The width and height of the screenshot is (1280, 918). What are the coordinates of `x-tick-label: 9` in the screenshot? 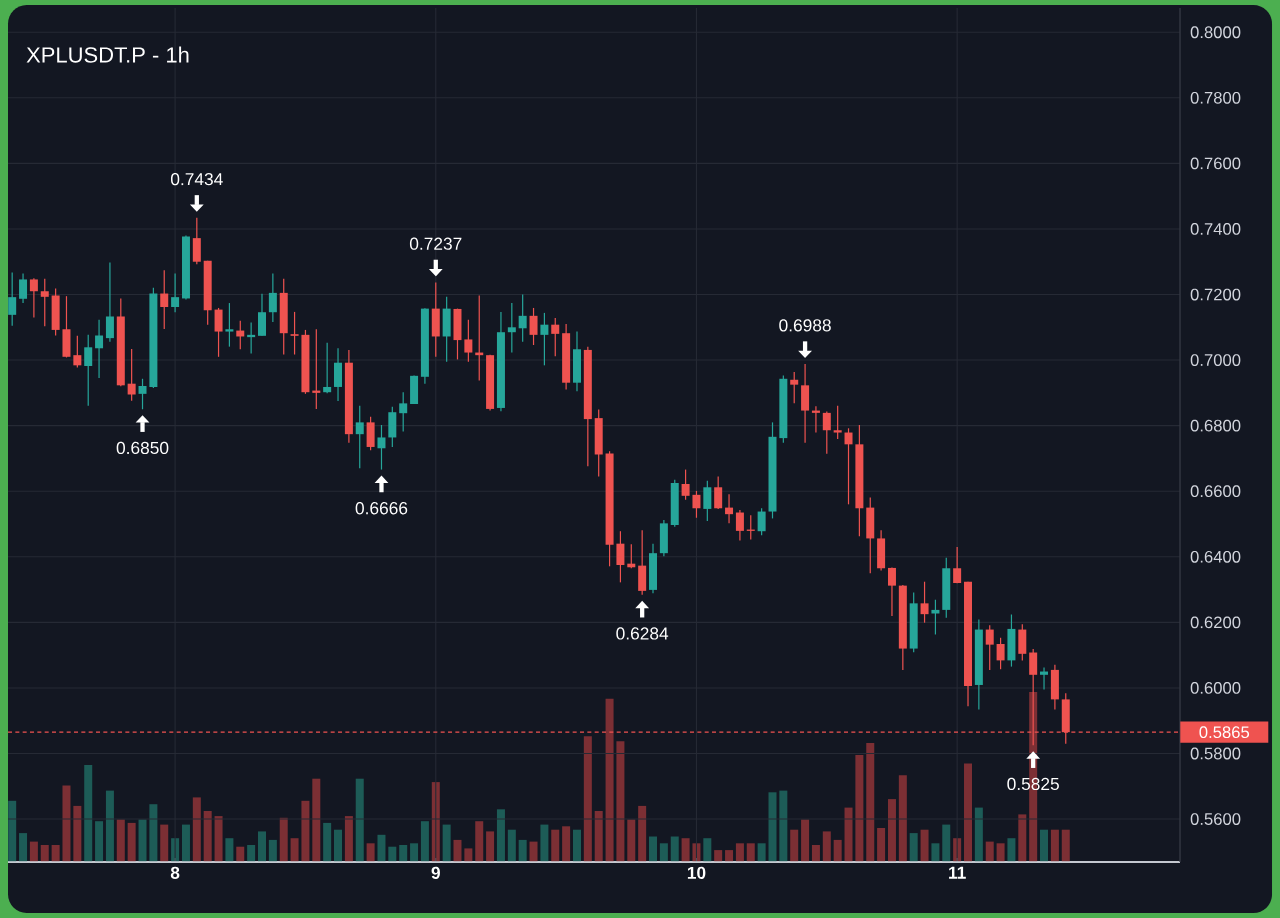 It's located at (435, 872).